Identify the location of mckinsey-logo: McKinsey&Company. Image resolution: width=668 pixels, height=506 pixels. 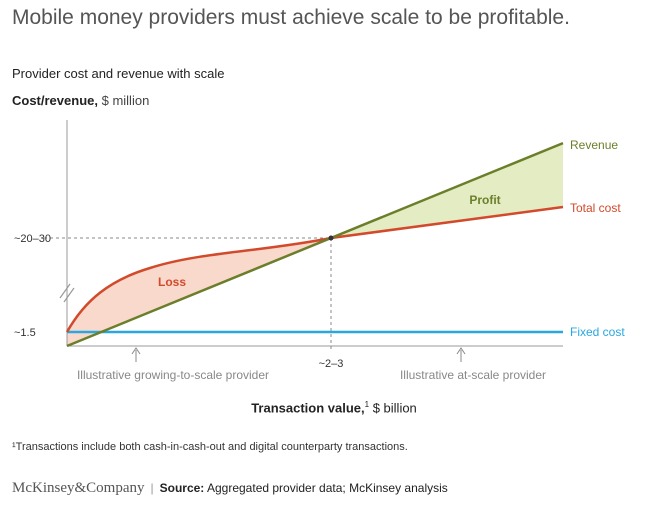
(78, 488).